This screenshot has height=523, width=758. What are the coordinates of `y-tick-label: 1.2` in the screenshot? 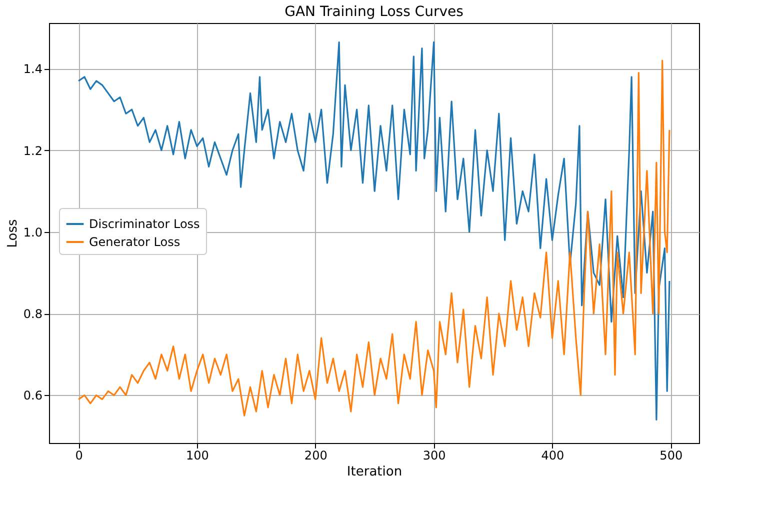 It's located at (32, 151).